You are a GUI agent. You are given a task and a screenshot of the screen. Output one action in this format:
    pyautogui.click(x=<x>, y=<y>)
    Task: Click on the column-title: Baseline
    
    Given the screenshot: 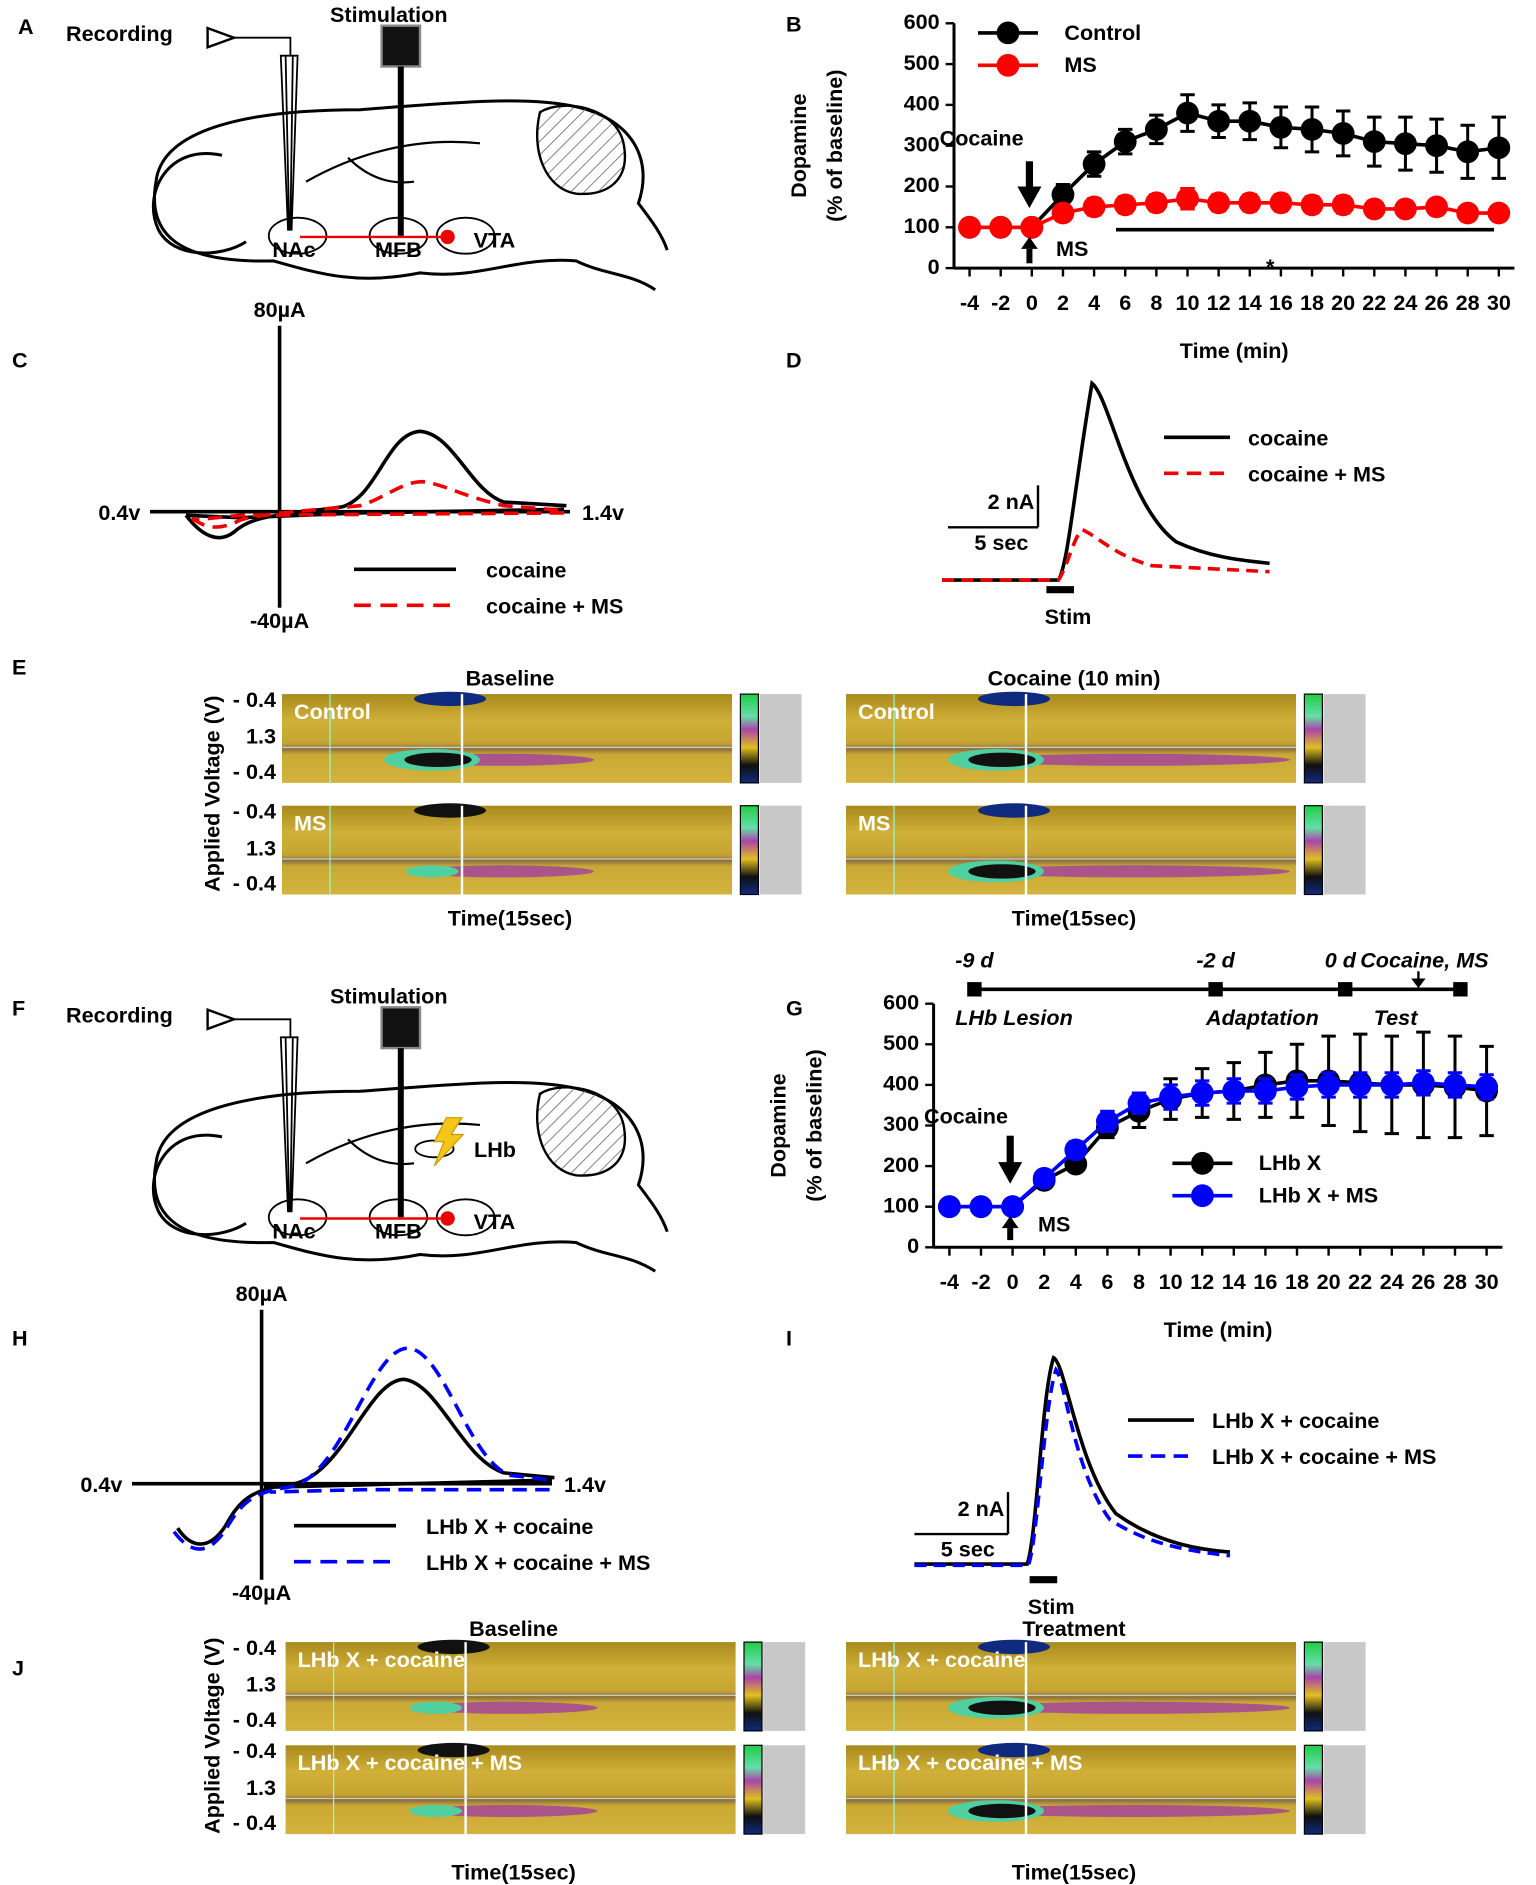 What is the action you would take?
    pyautogui.click(x=513, y=1628)
    